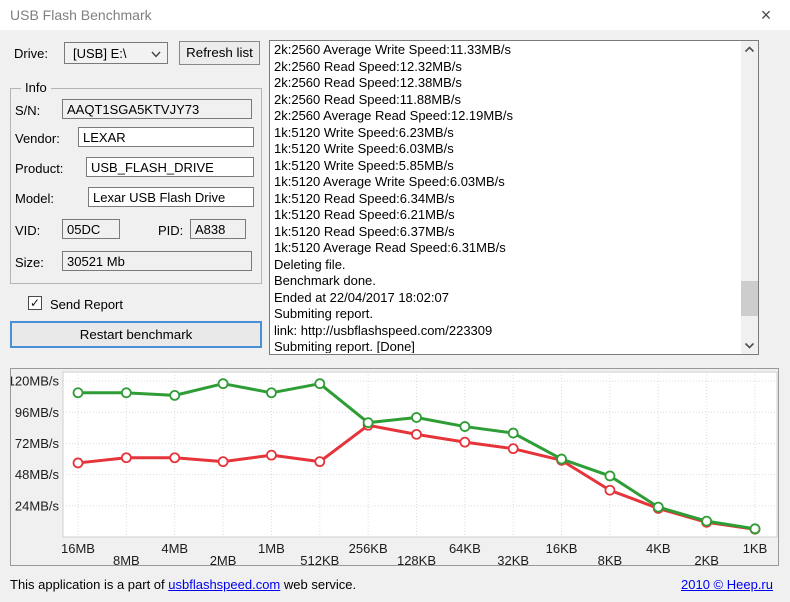  I want to click on x-axis-tick-label: 4MB, so click(174, 548).